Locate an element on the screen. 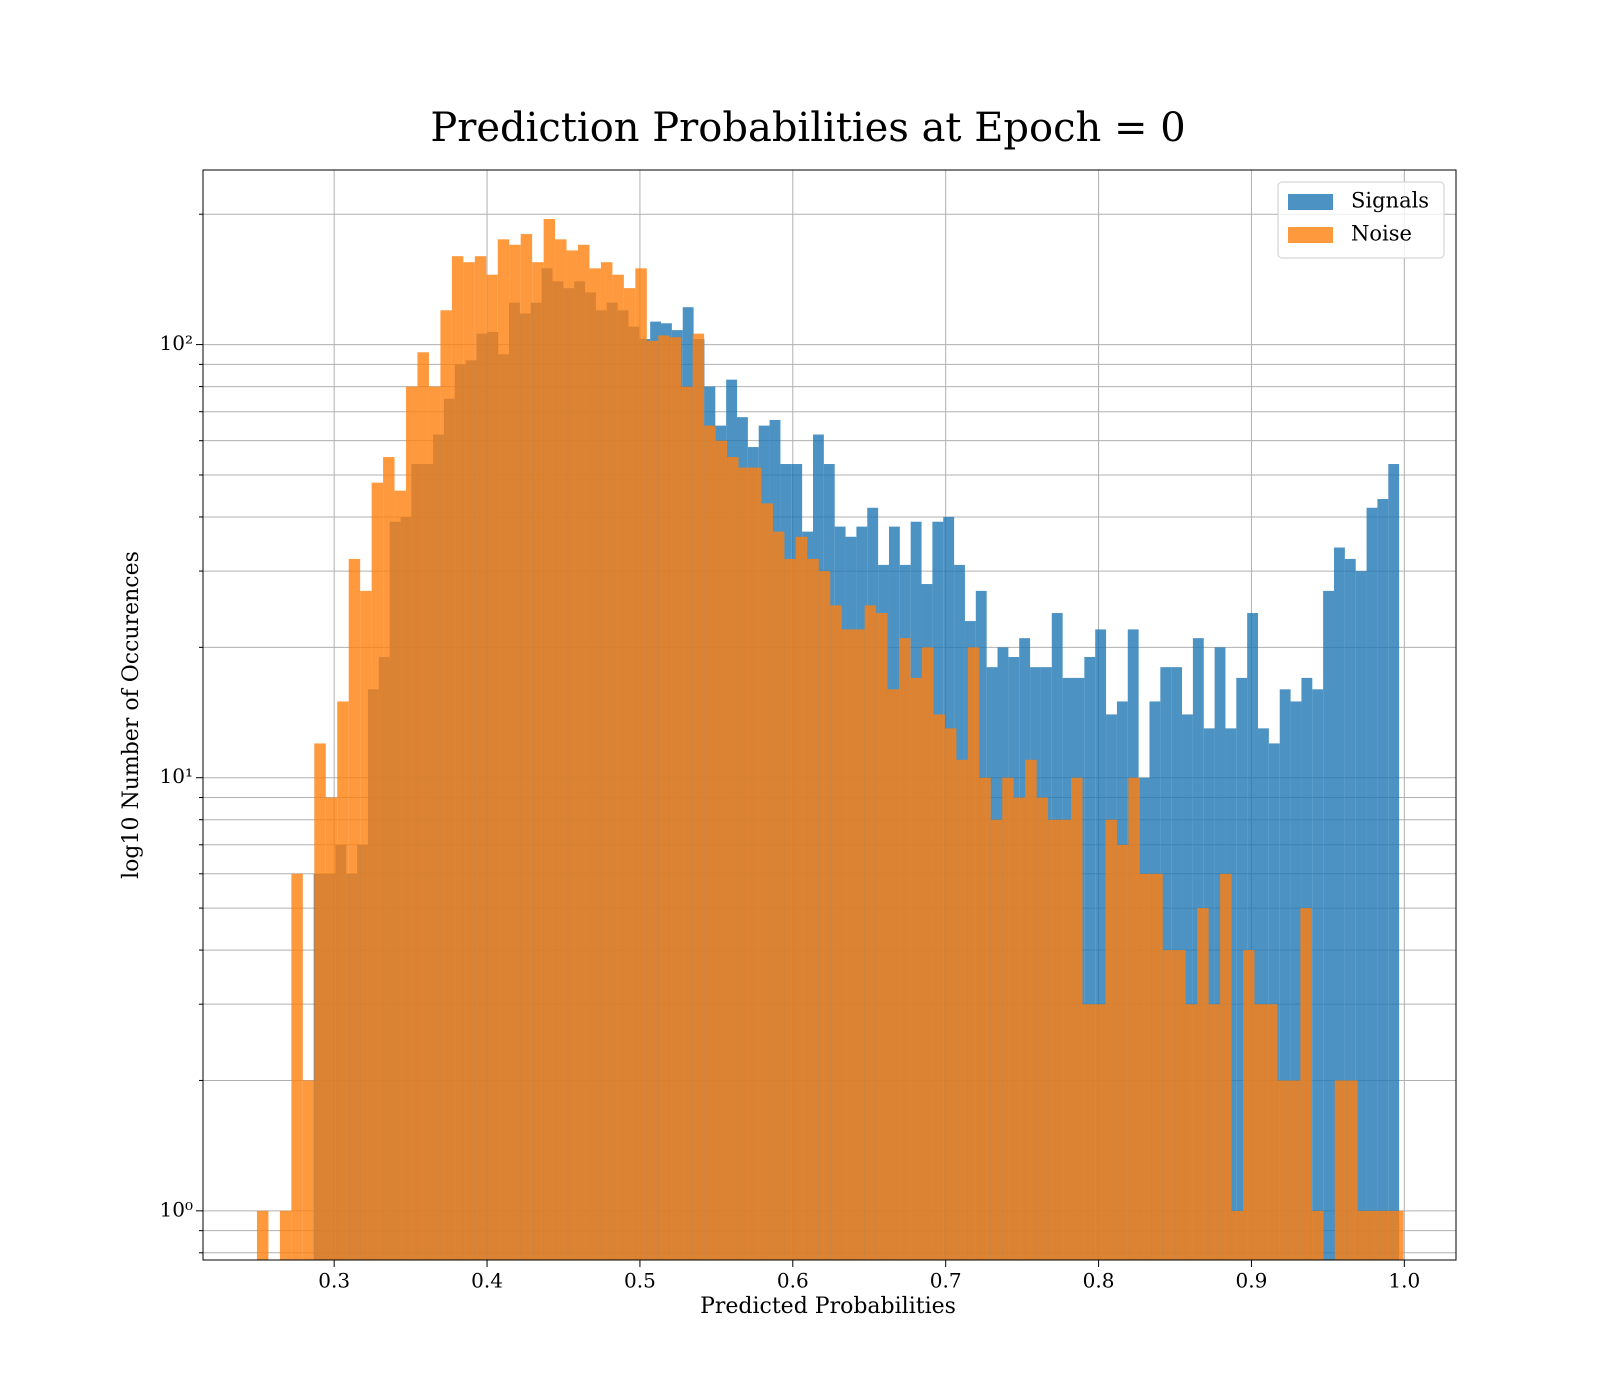  x-tick-label: 0.7 is located at coordinates (946, 1281).